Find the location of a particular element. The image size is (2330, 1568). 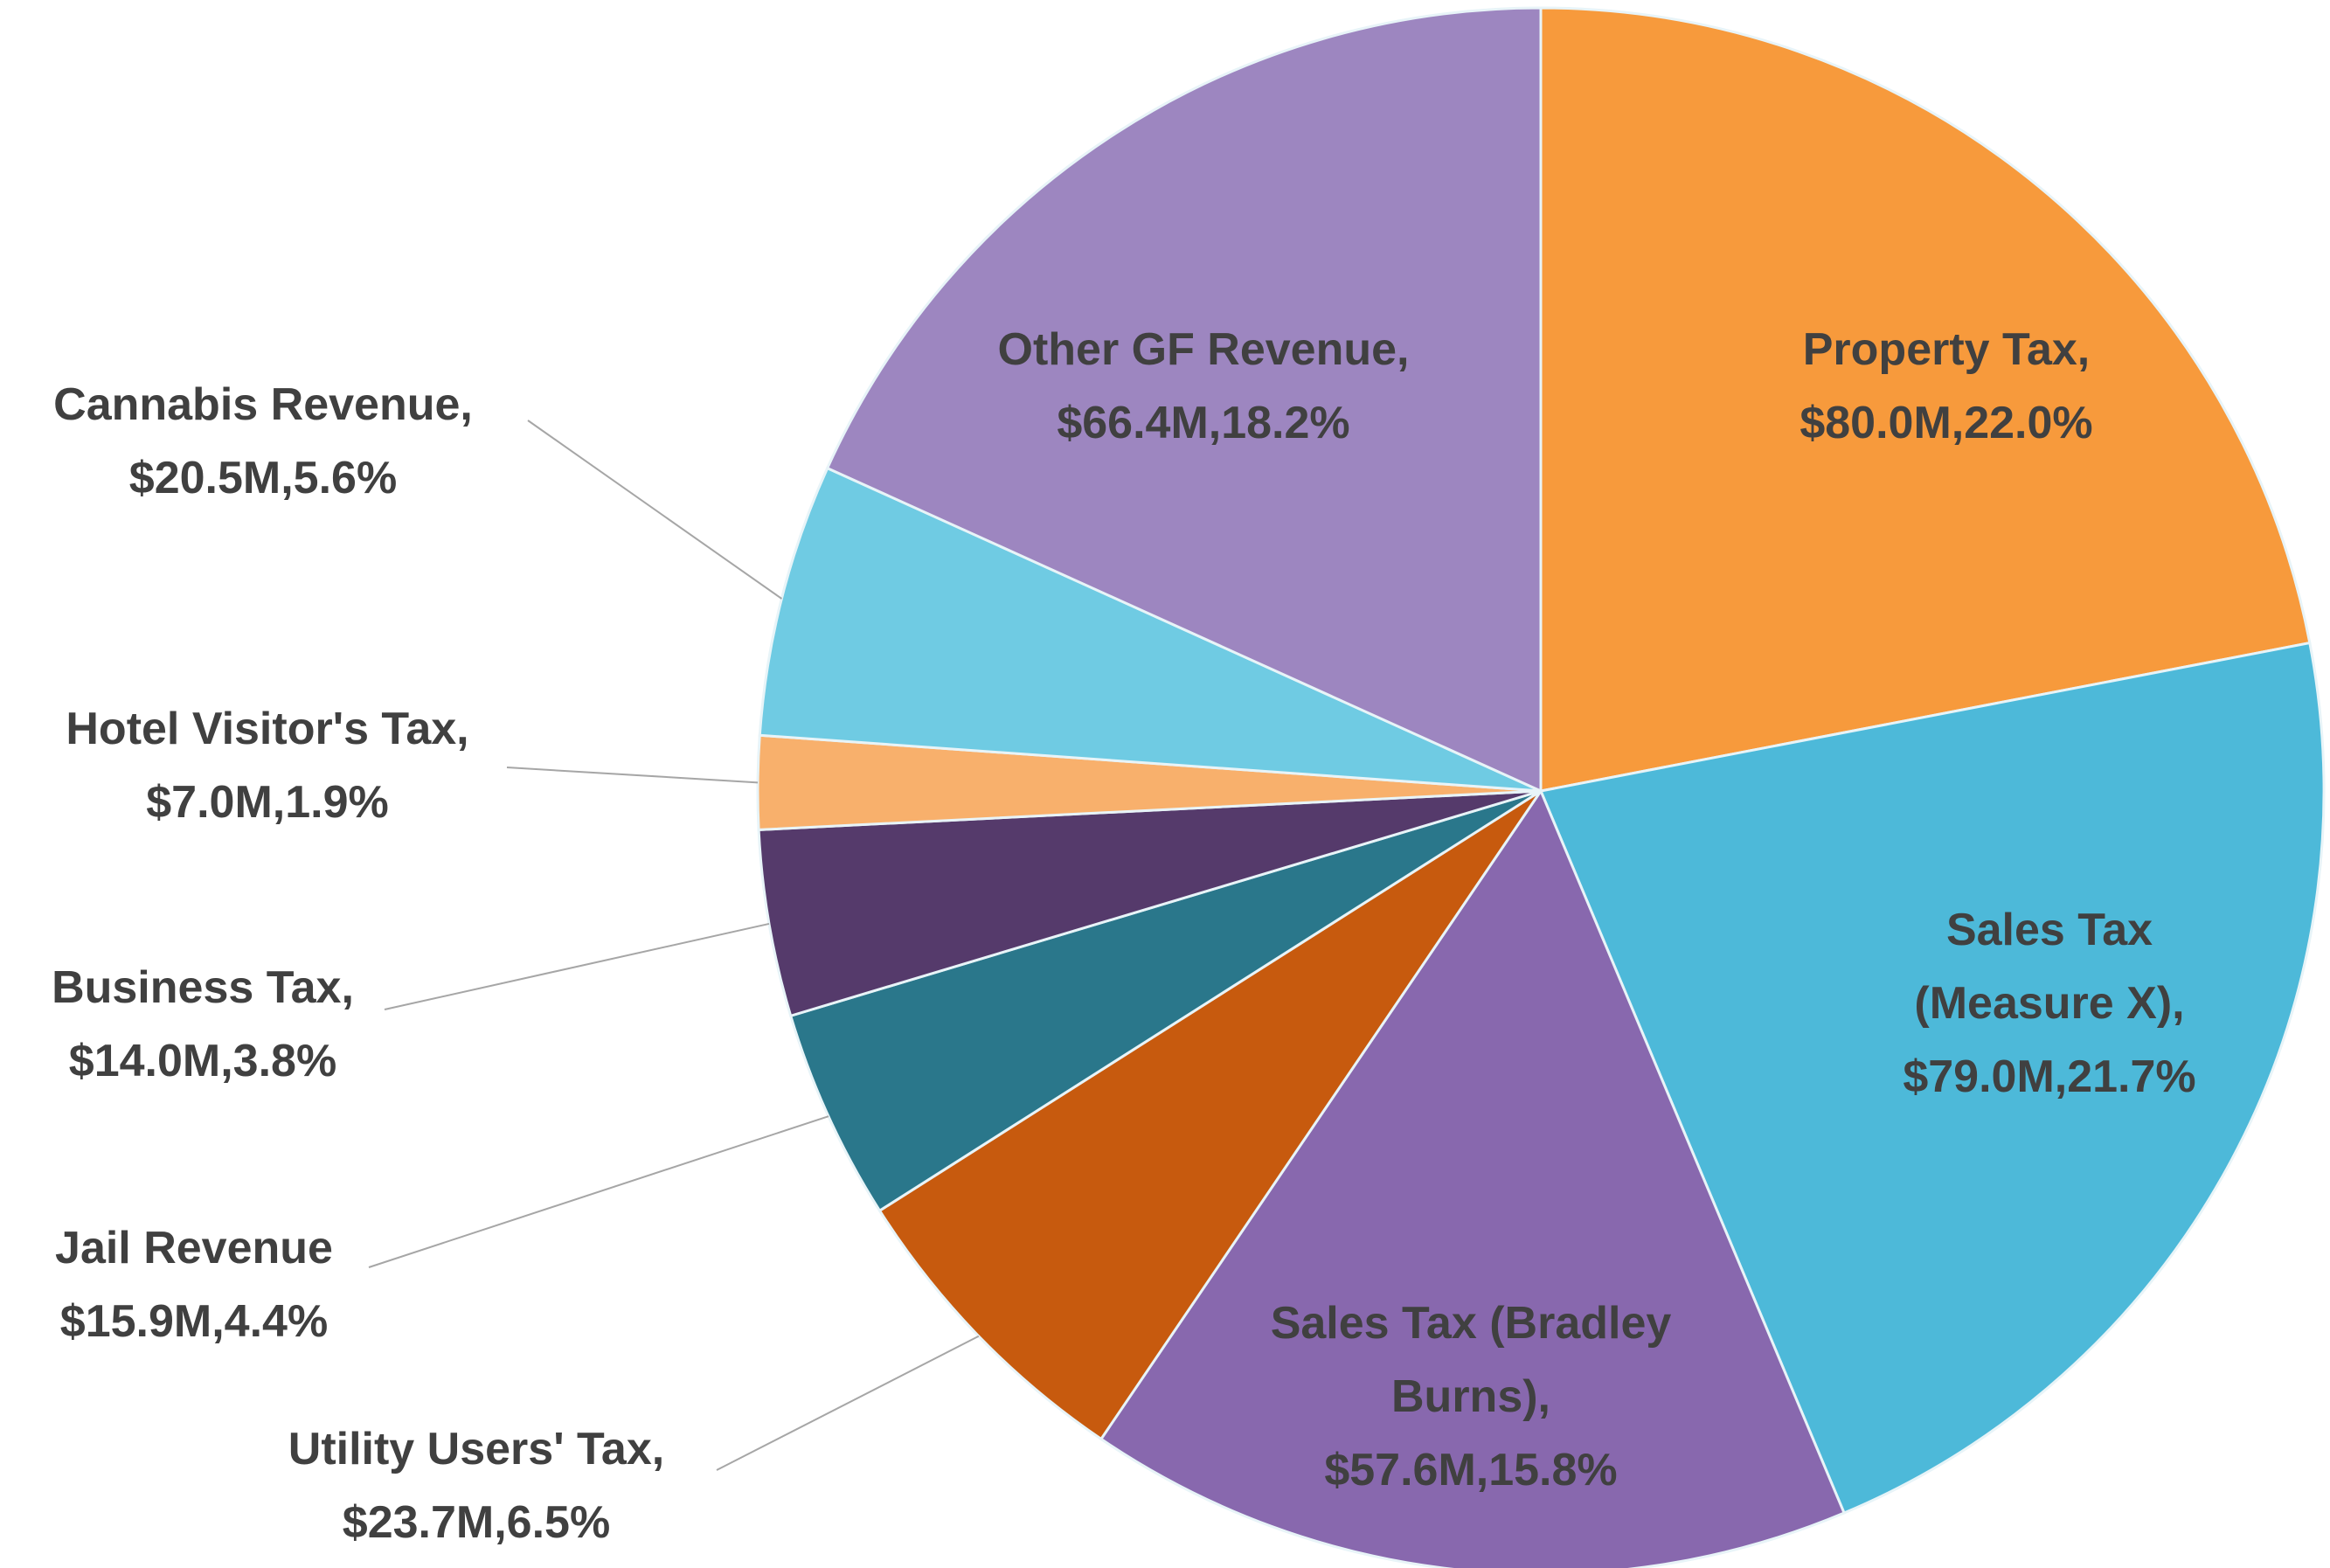

slice-label: Sales Tax (Measure X), $79.0M,21.7% is located at coordinates (2049, 1004).